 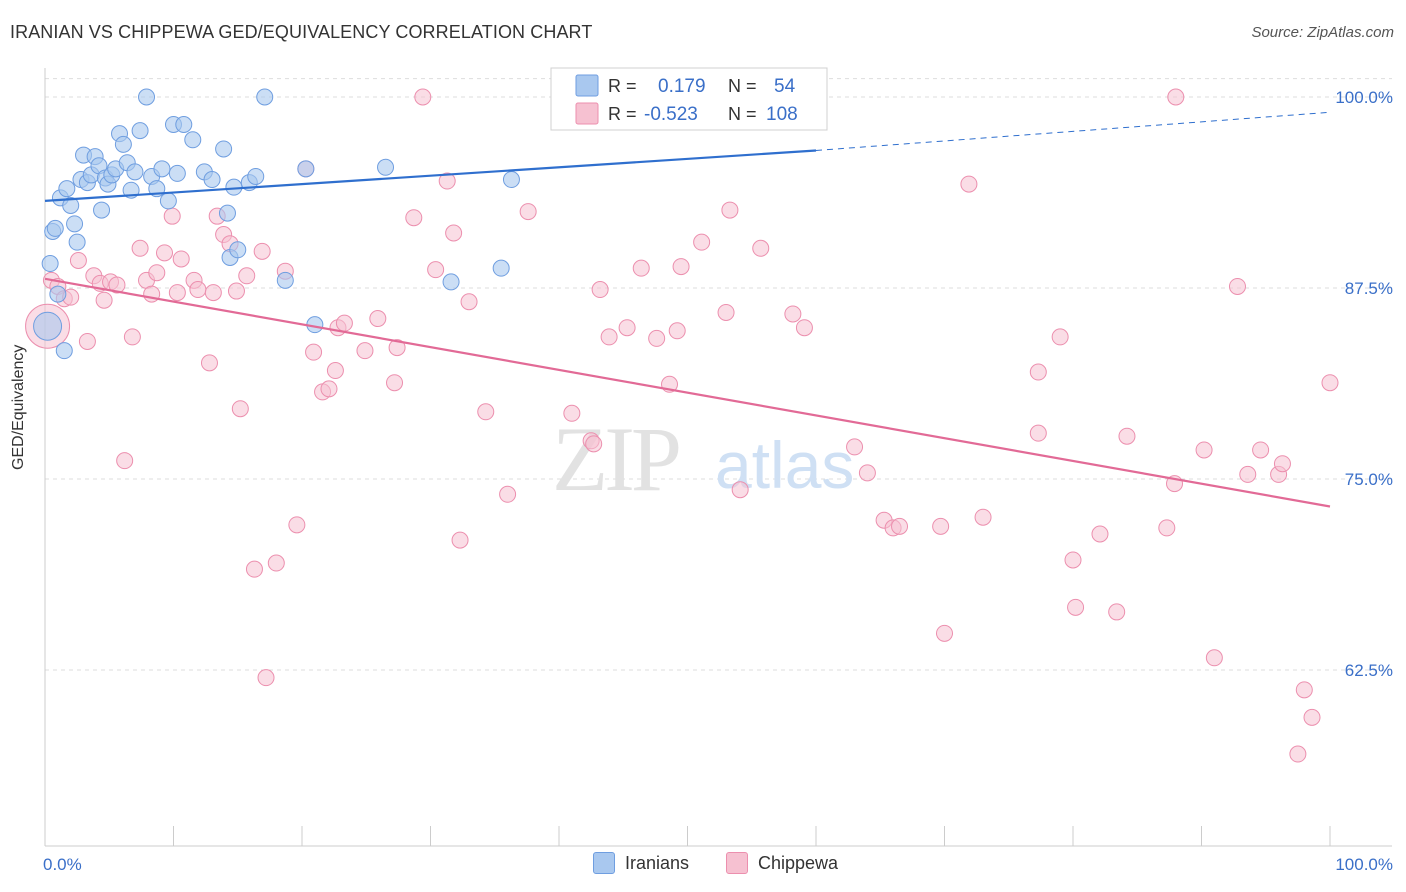 I want to click on watermark-zip: ZIP, so click(x=615, y=459).